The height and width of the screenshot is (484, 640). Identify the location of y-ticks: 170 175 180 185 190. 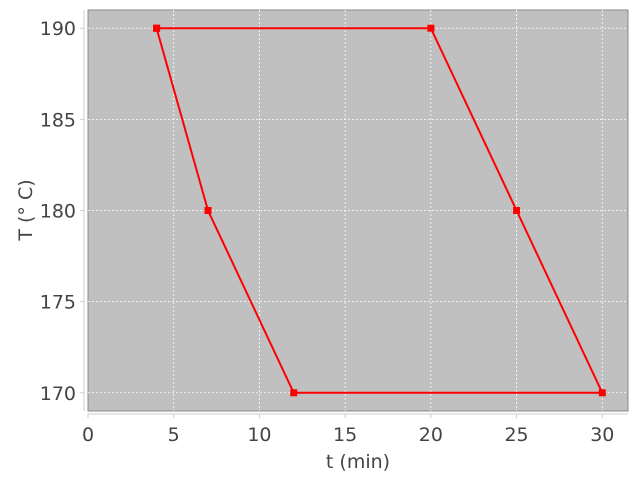
(62, 211).